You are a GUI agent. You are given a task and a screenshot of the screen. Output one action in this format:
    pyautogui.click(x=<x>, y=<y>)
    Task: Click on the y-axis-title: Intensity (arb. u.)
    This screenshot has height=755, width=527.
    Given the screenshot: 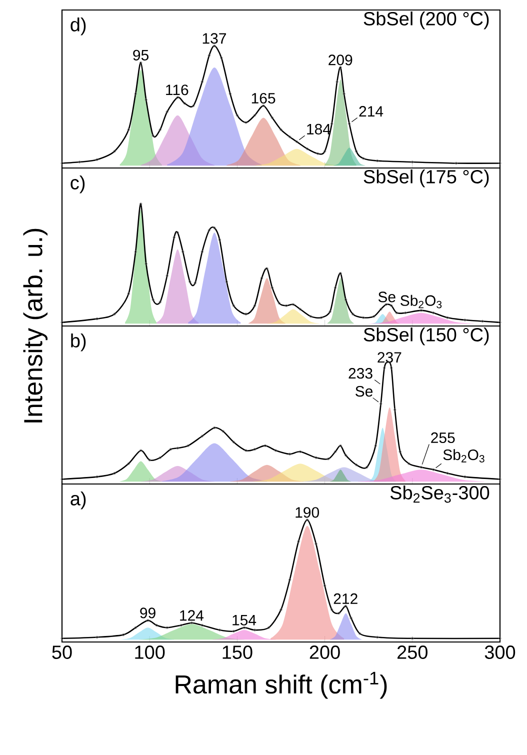 What is the action you would take?
    pyautogui.click(x=35, y=325)
    